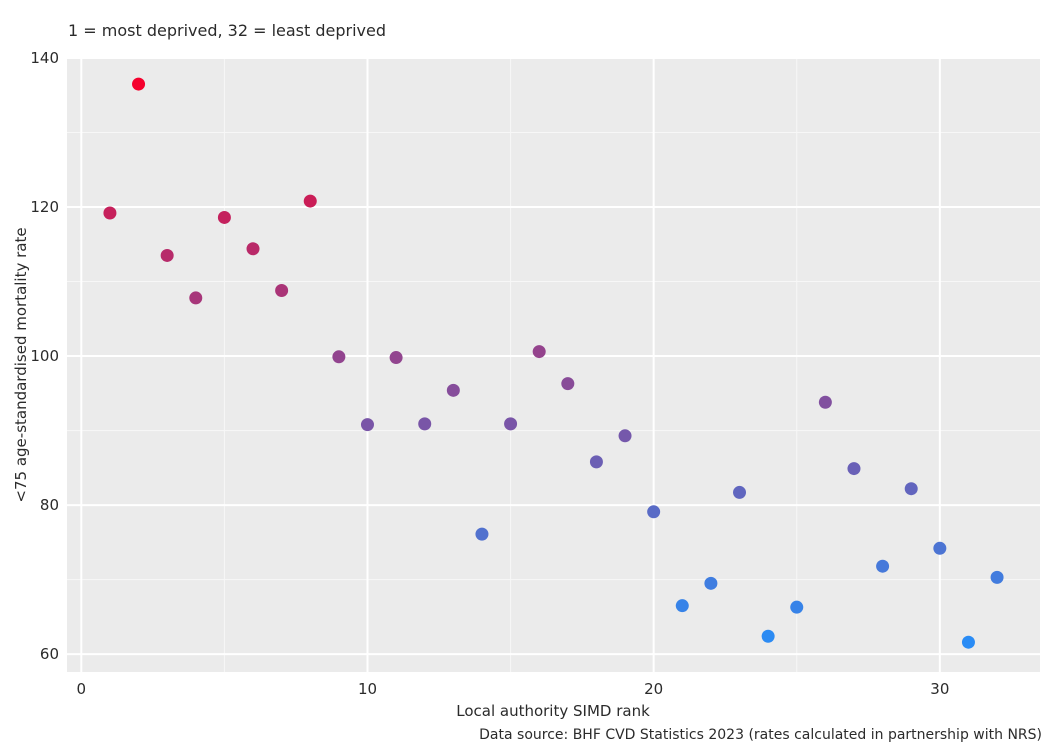 The width and height of the screenshot is (1050, 756). I want to click on y-tick-label: 80, so click(49, 505).